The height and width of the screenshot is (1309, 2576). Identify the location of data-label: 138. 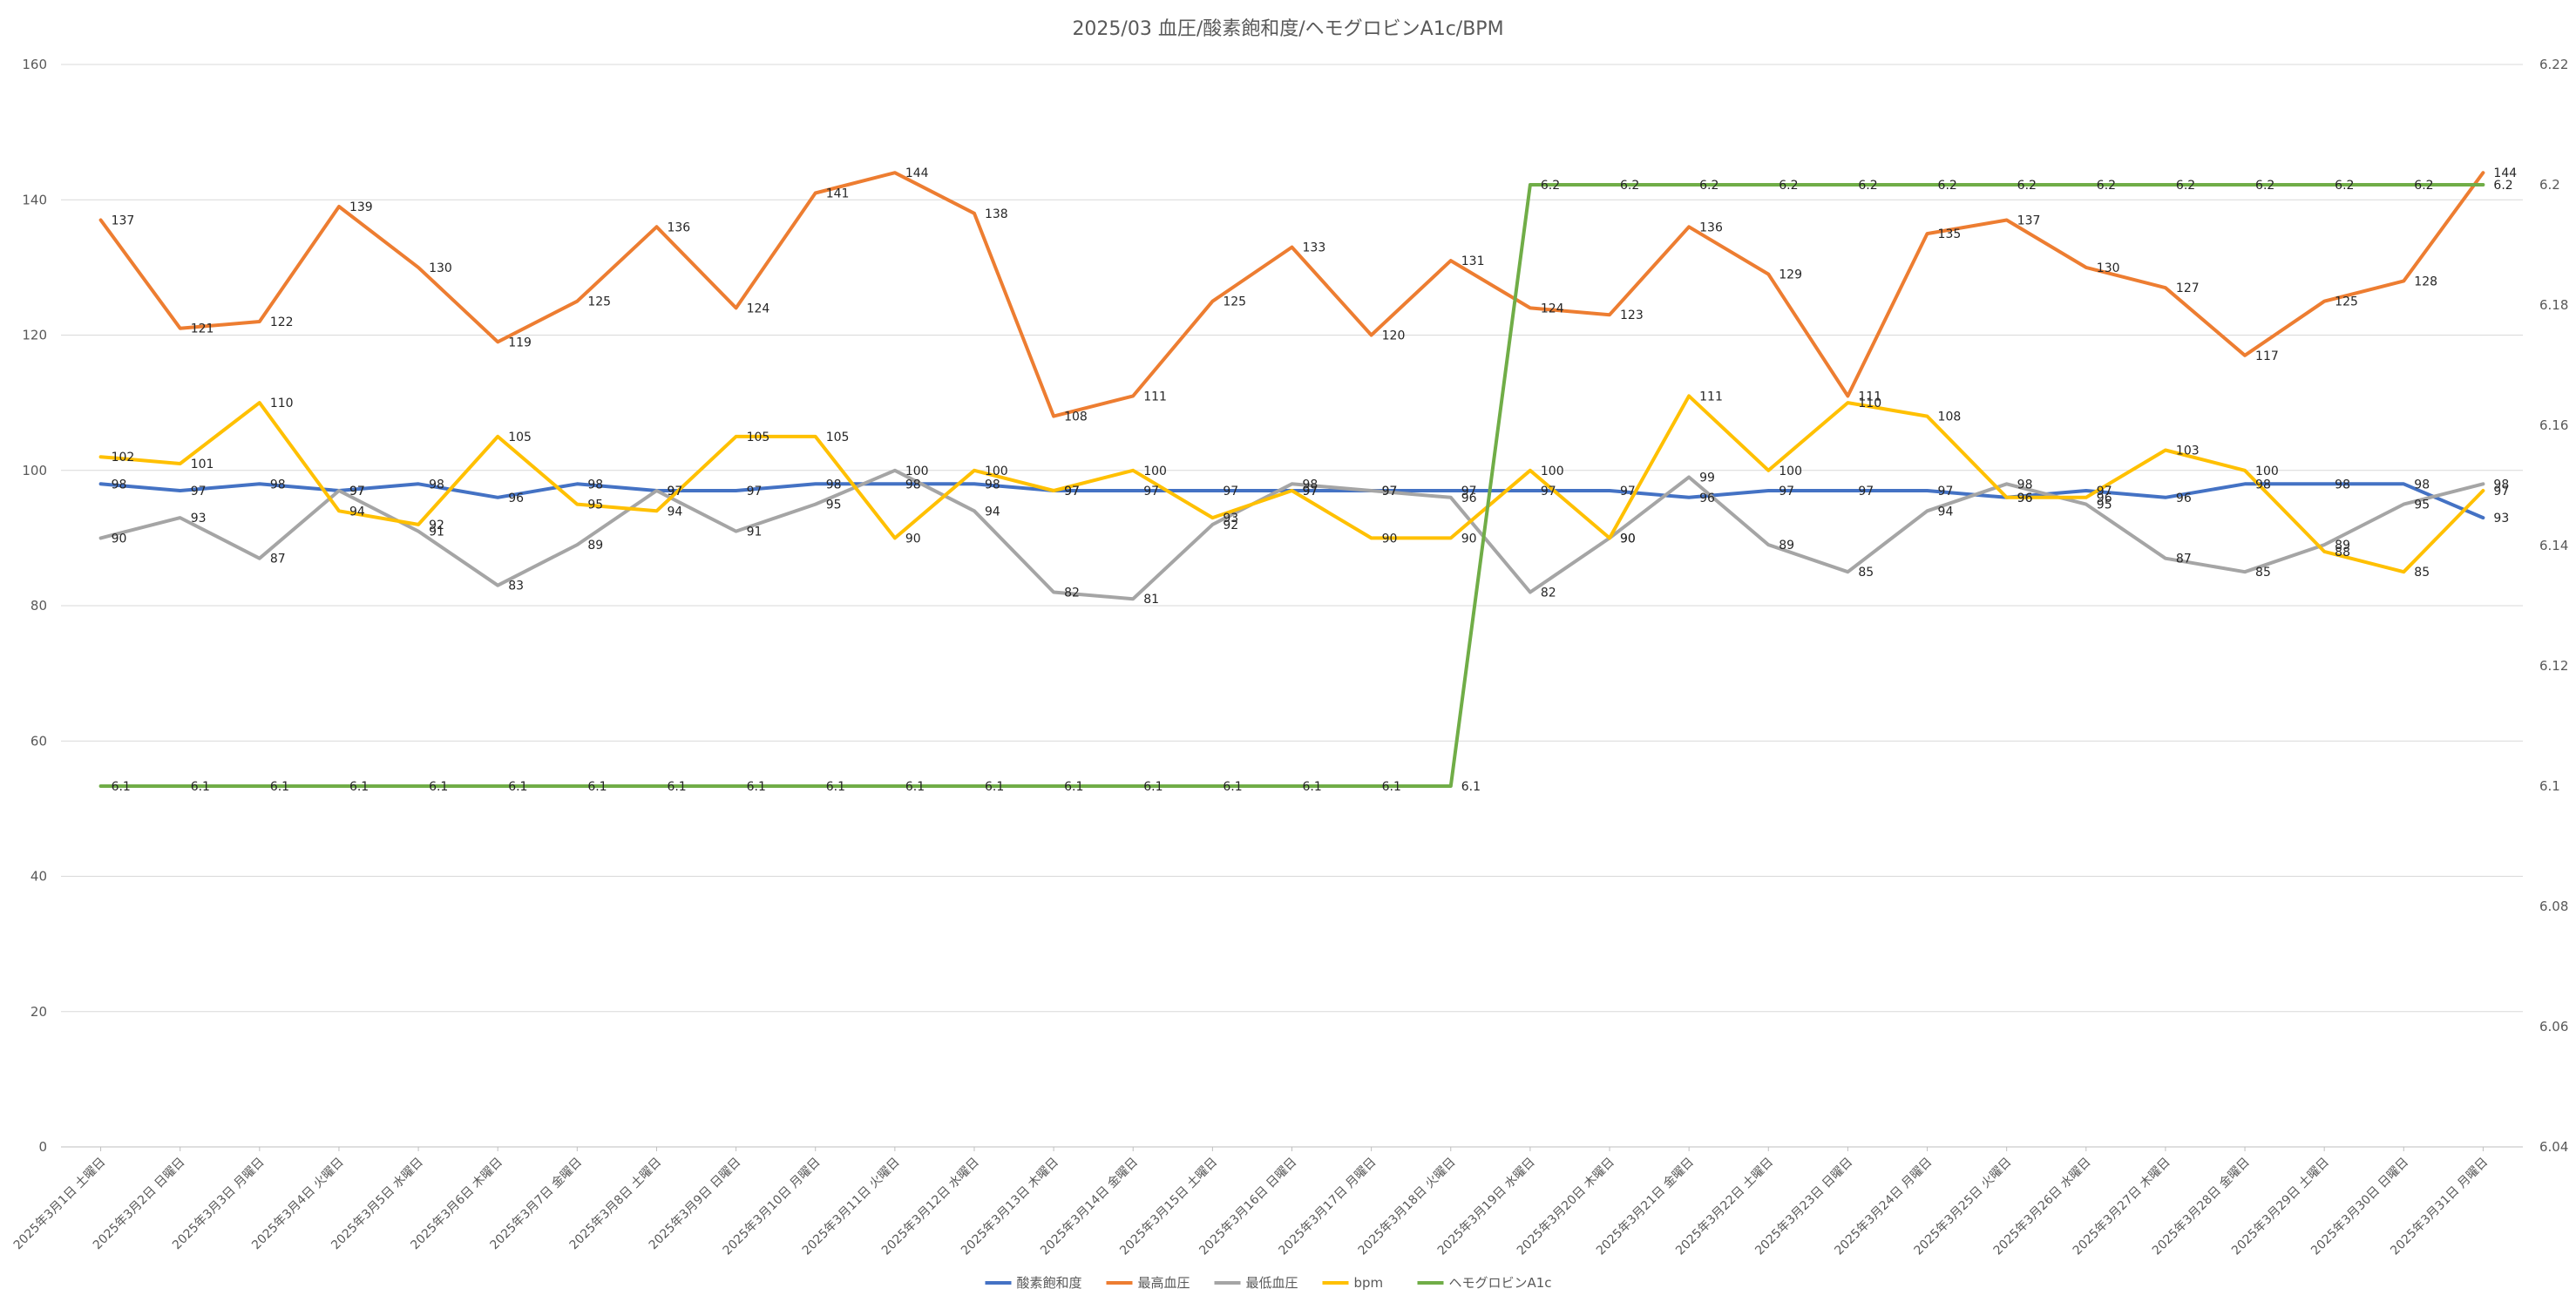
(997, 214).